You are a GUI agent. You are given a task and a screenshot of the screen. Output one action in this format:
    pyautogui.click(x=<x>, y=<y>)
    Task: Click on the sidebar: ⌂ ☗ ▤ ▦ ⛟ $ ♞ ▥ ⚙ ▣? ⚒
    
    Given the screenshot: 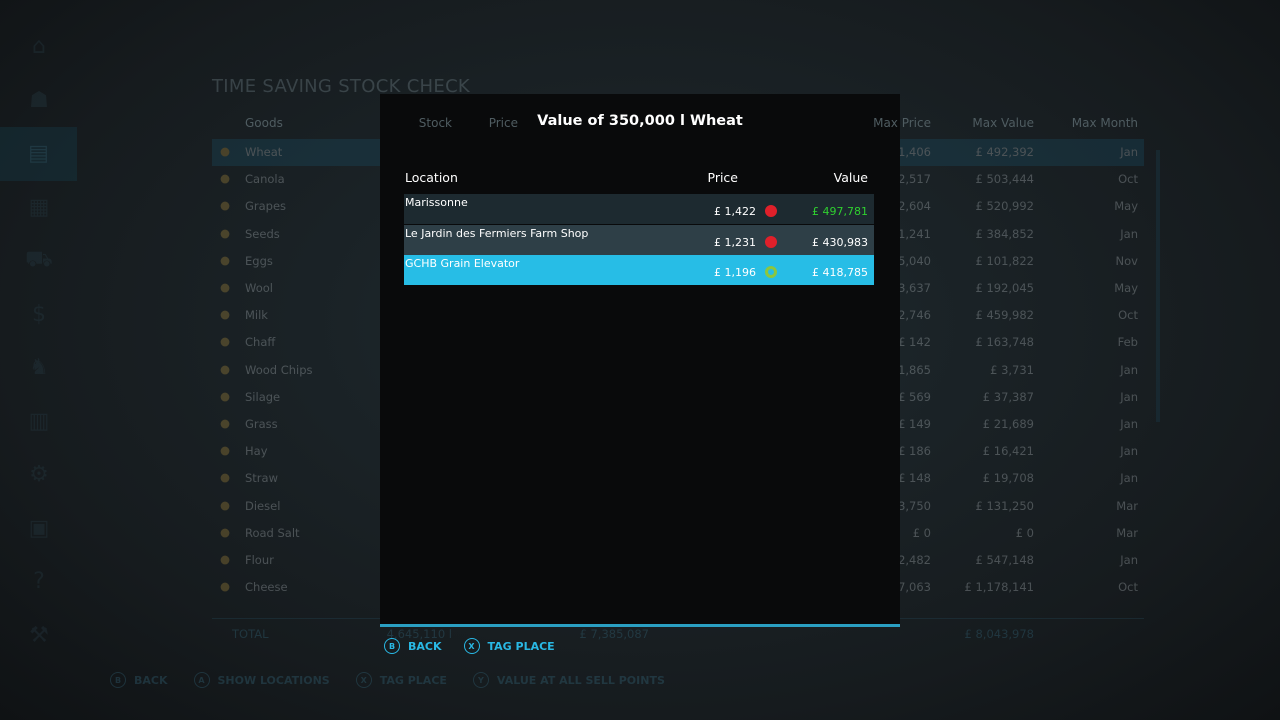 What is the action you would take?
    pyautogui.click(x=39, y=341)
    